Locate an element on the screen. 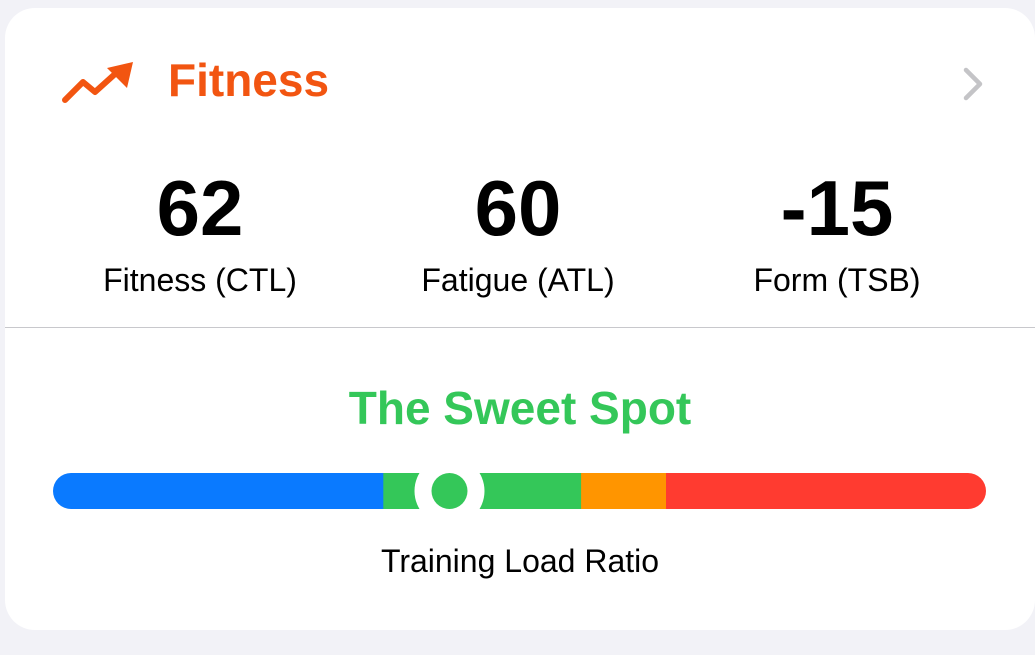 The height and width of the screenshot is (655, 1035). metric-label: Form (TSB) is located at coordinates (837, 280).